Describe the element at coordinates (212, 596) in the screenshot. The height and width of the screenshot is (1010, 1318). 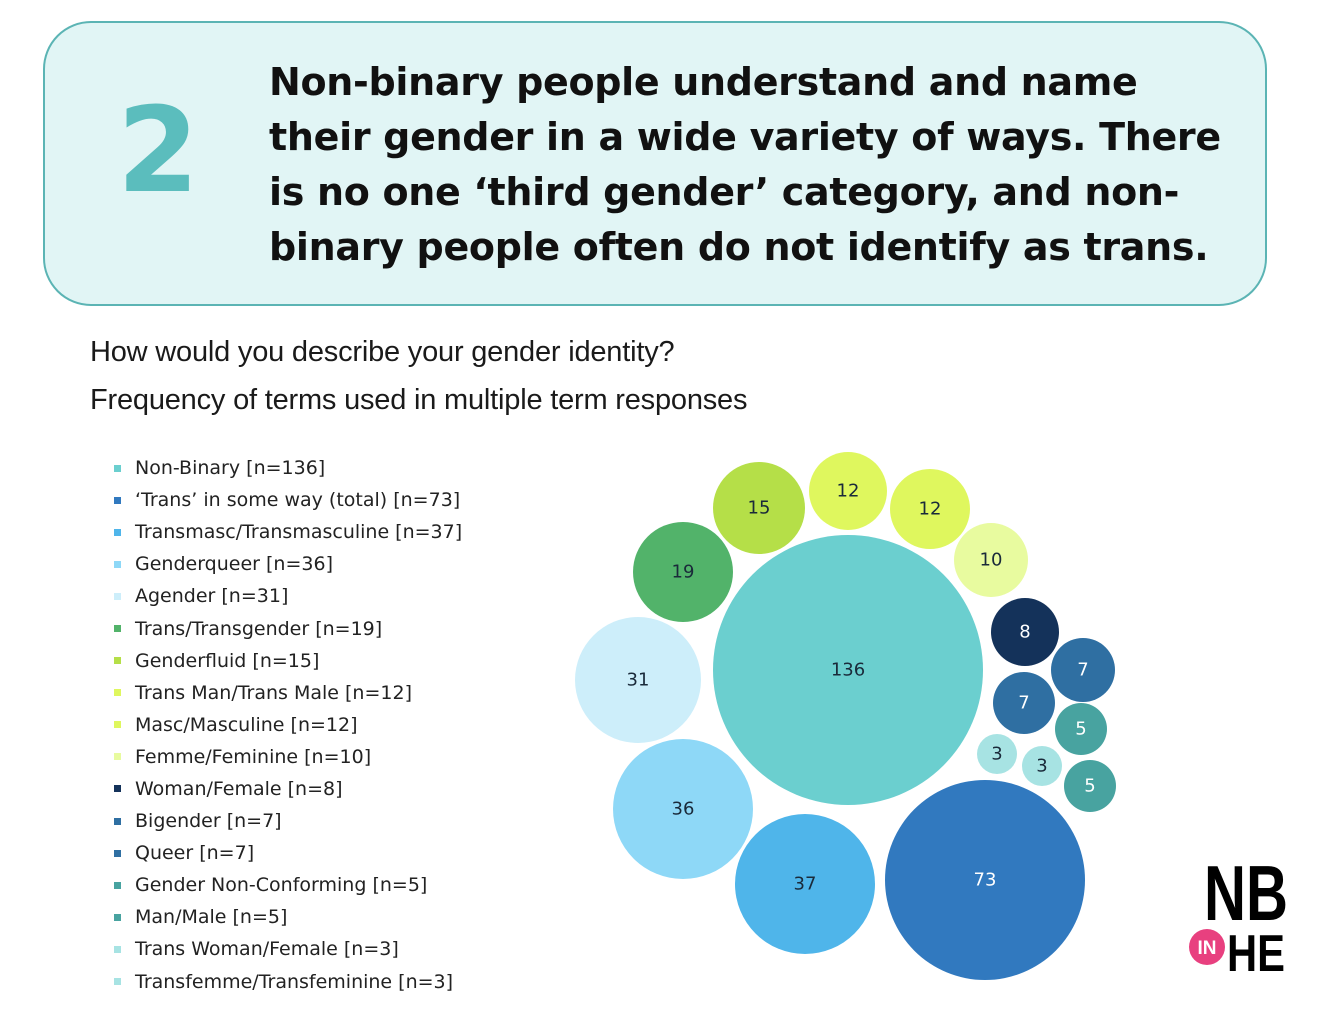
I see `legend-label: Agender [n=31]` at that location.